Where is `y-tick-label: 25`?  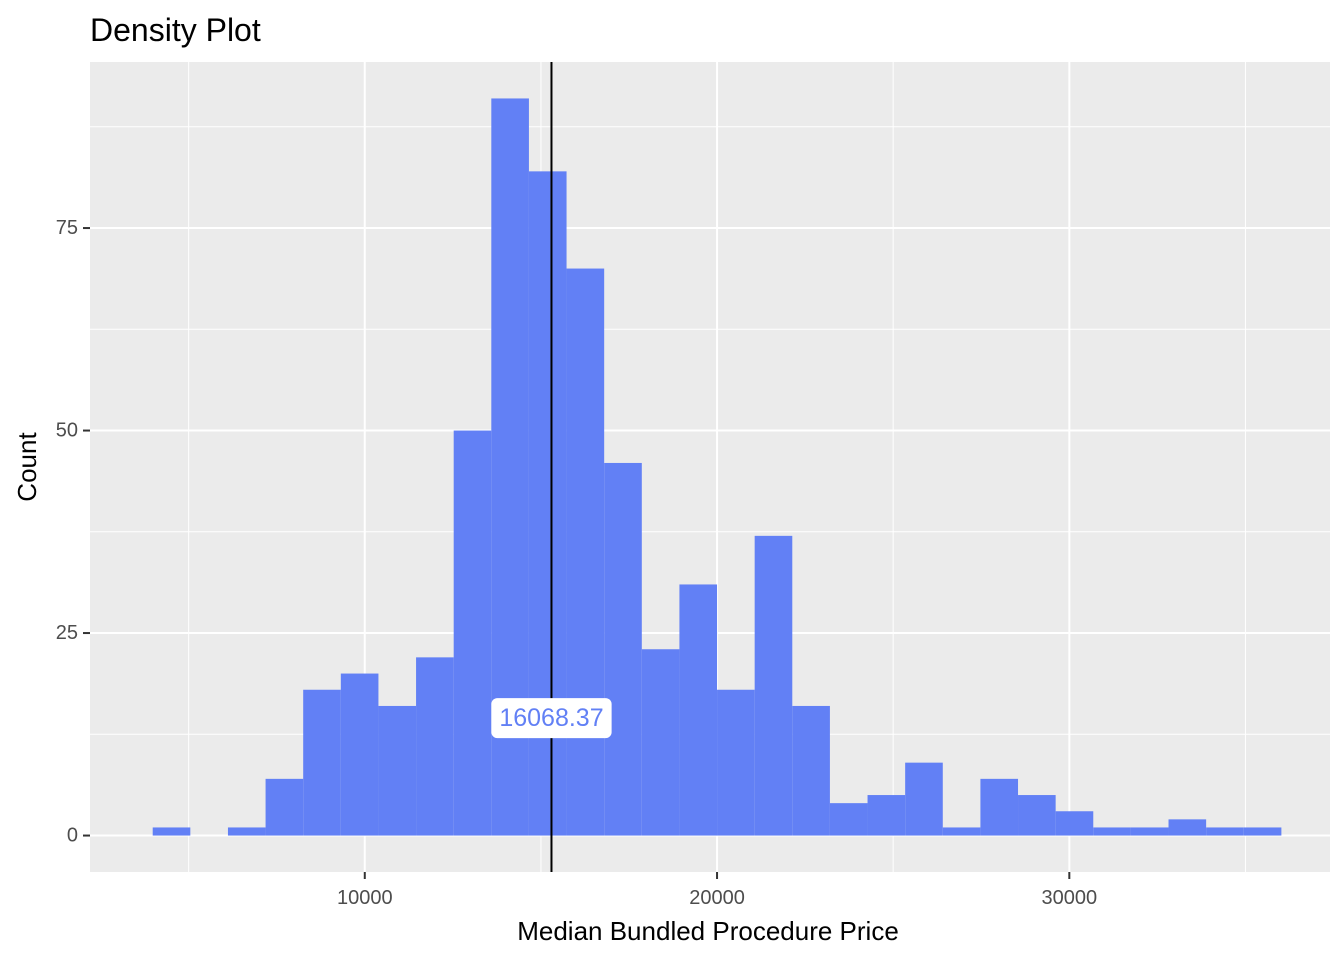
y-tick-label: 25 is located at coordinates (67, 633).